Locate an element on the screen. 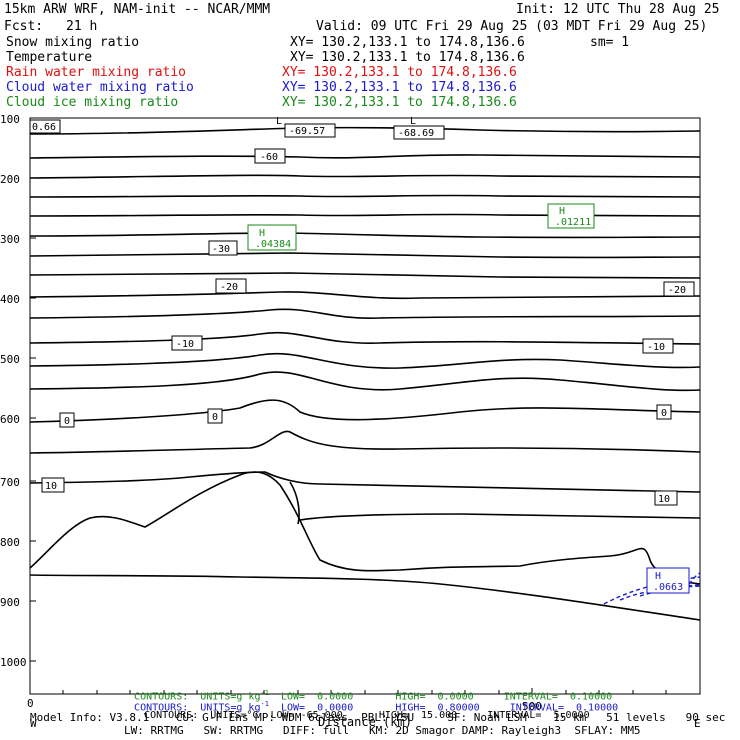 The height and width of the screenshot is (740, 740). x-ticks is located at coordinates (348, 691).